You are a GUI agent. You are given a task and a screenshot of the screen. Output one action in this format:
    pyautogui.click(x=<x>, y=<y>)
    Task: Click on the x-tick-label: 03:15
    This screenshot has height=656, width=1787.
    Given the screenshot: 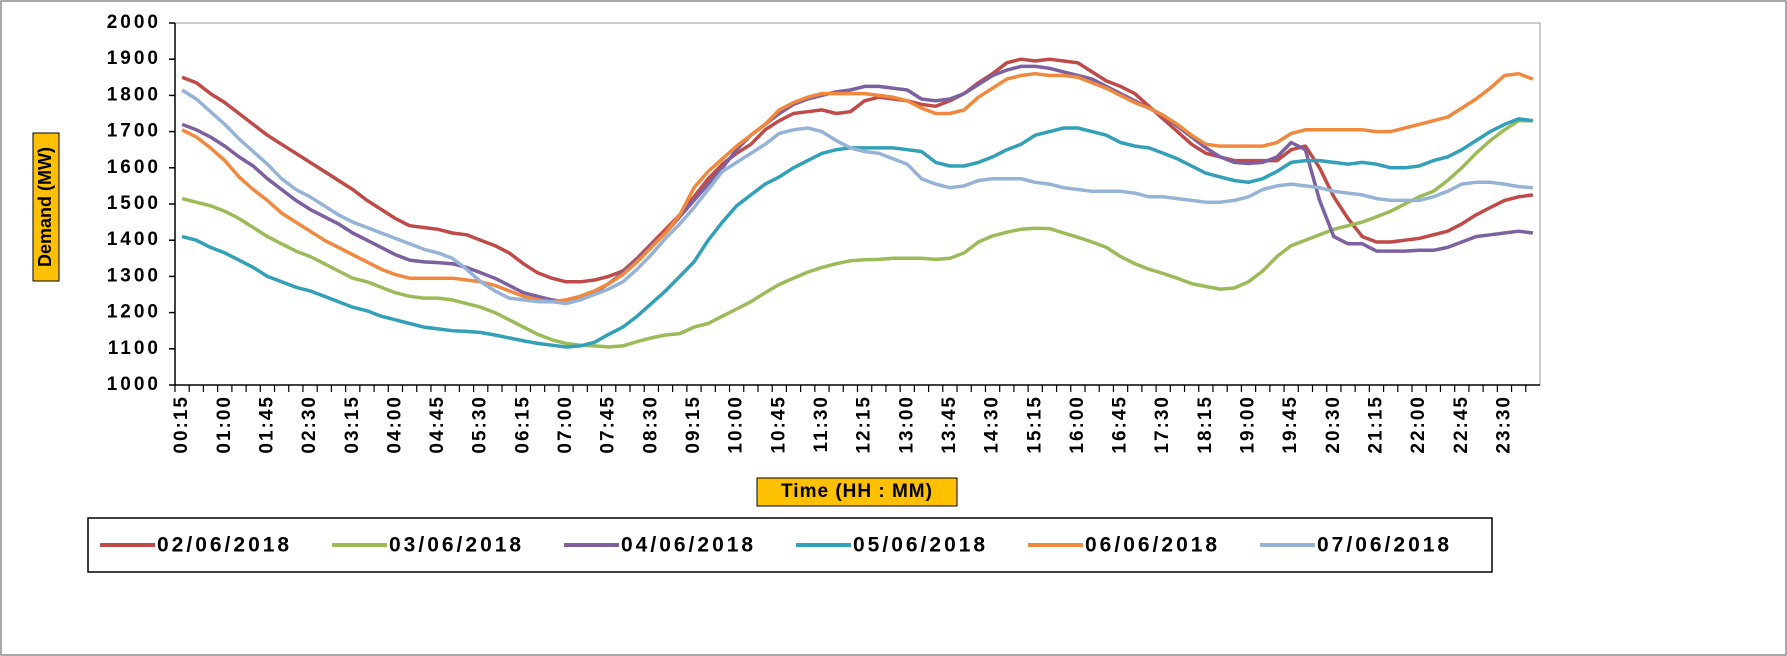 What is the action you would take?
    pyautogui.click(x=352, y=424)
    